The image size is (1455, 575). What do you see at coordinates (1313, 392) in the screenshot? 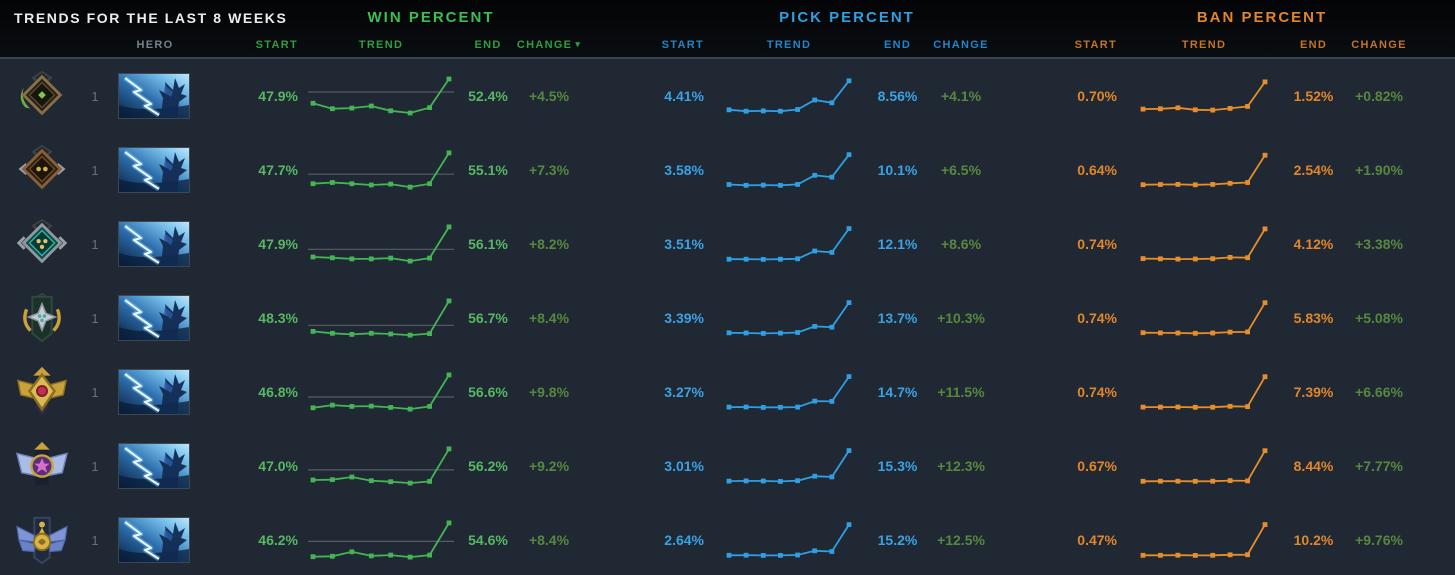
I see `ban-end-value: 7.39%` at bounding box center [1313, 392].